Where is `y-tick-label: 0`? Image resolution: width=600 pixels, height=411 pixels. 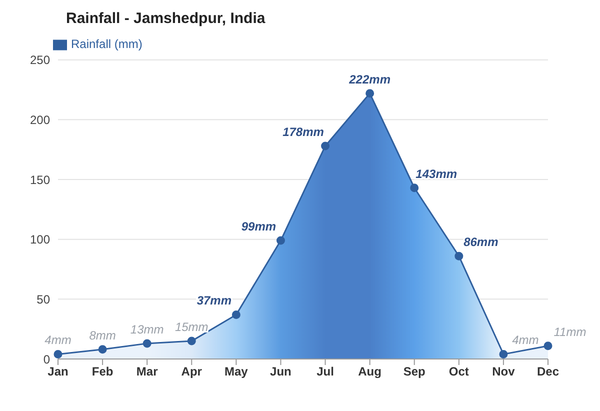 y-tick-label: 0 is located at coordinates (46, 359).